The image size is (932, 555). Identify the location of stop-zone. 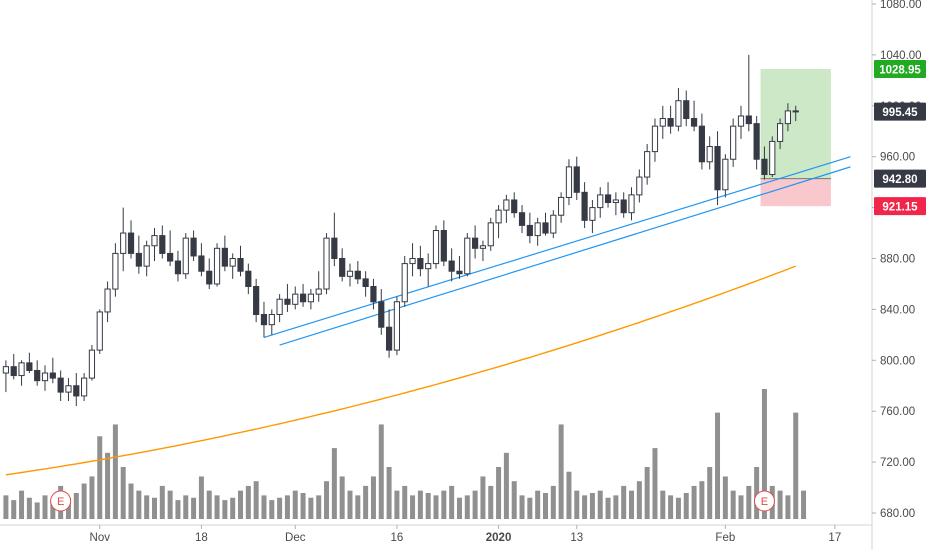
(795, 192).